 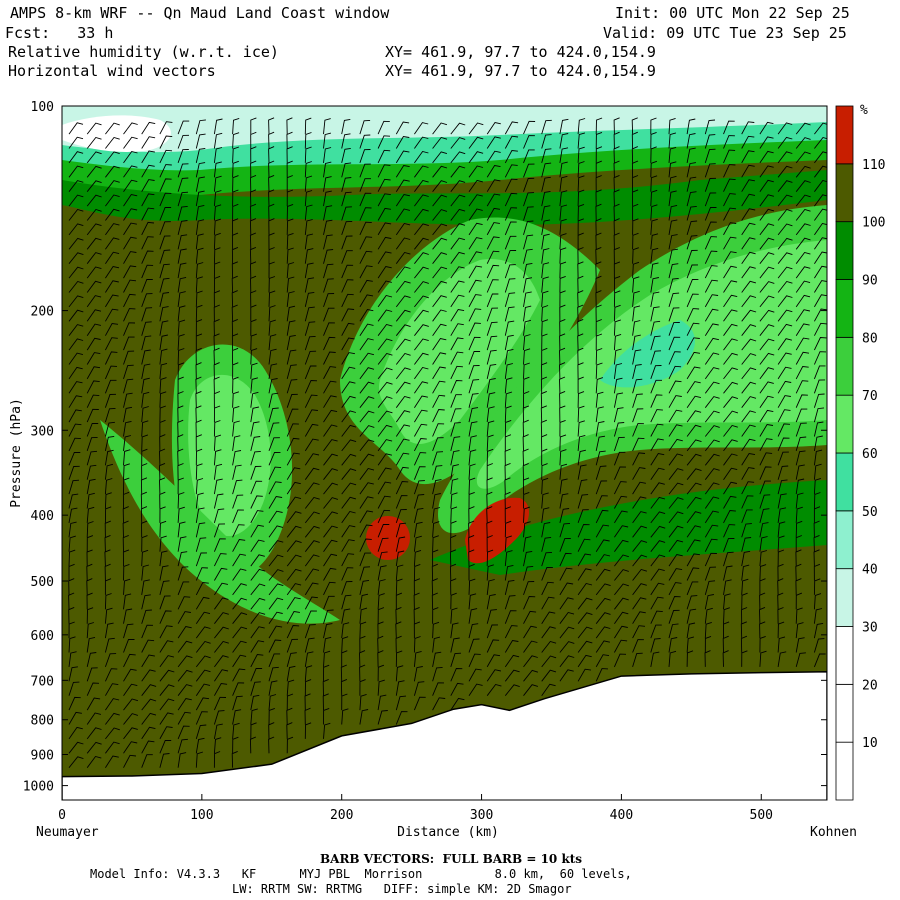 I want to click on forecast-hour: Fcst: 33 h, so click(x=59, y=33).